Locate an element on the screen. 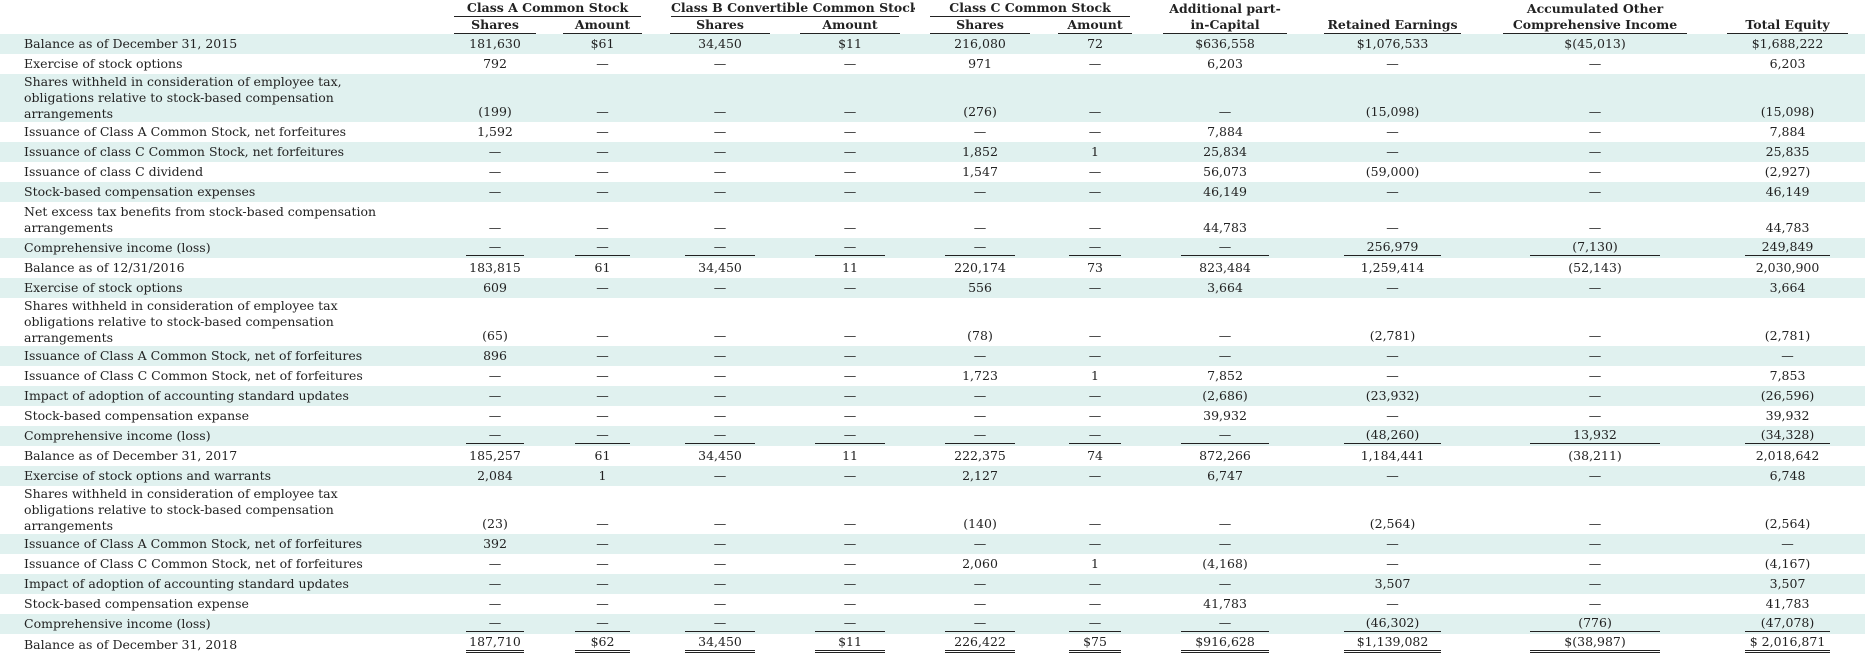 Image resolution: width=1865 pixels, height=655 pixels. cell-value: (26,596) is located at coordinates (1787, 395).